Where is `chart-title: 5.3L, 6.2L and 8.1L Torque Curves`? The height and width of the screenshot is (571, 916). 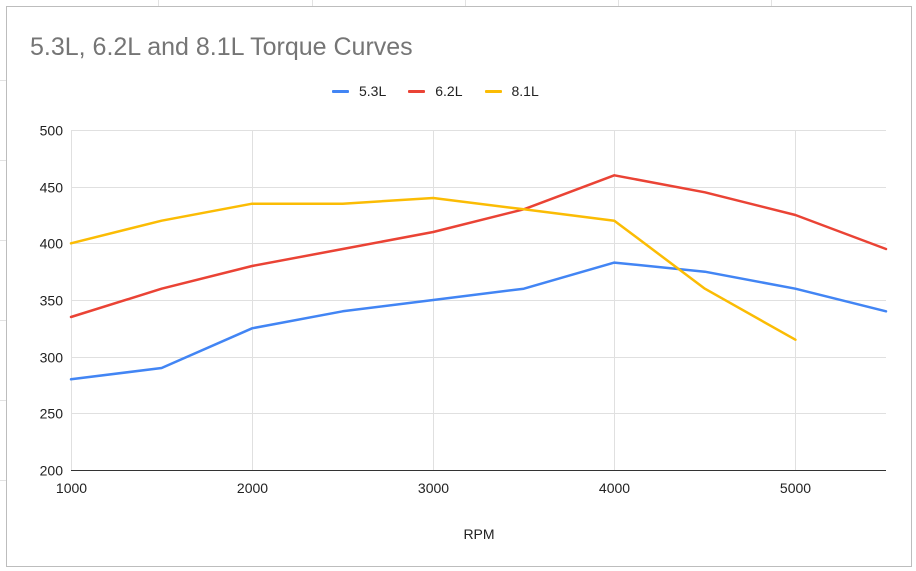
chart-title: 5.3L, 6.2L and 8.1L Torque Curves is located at coordinates (221, 47).